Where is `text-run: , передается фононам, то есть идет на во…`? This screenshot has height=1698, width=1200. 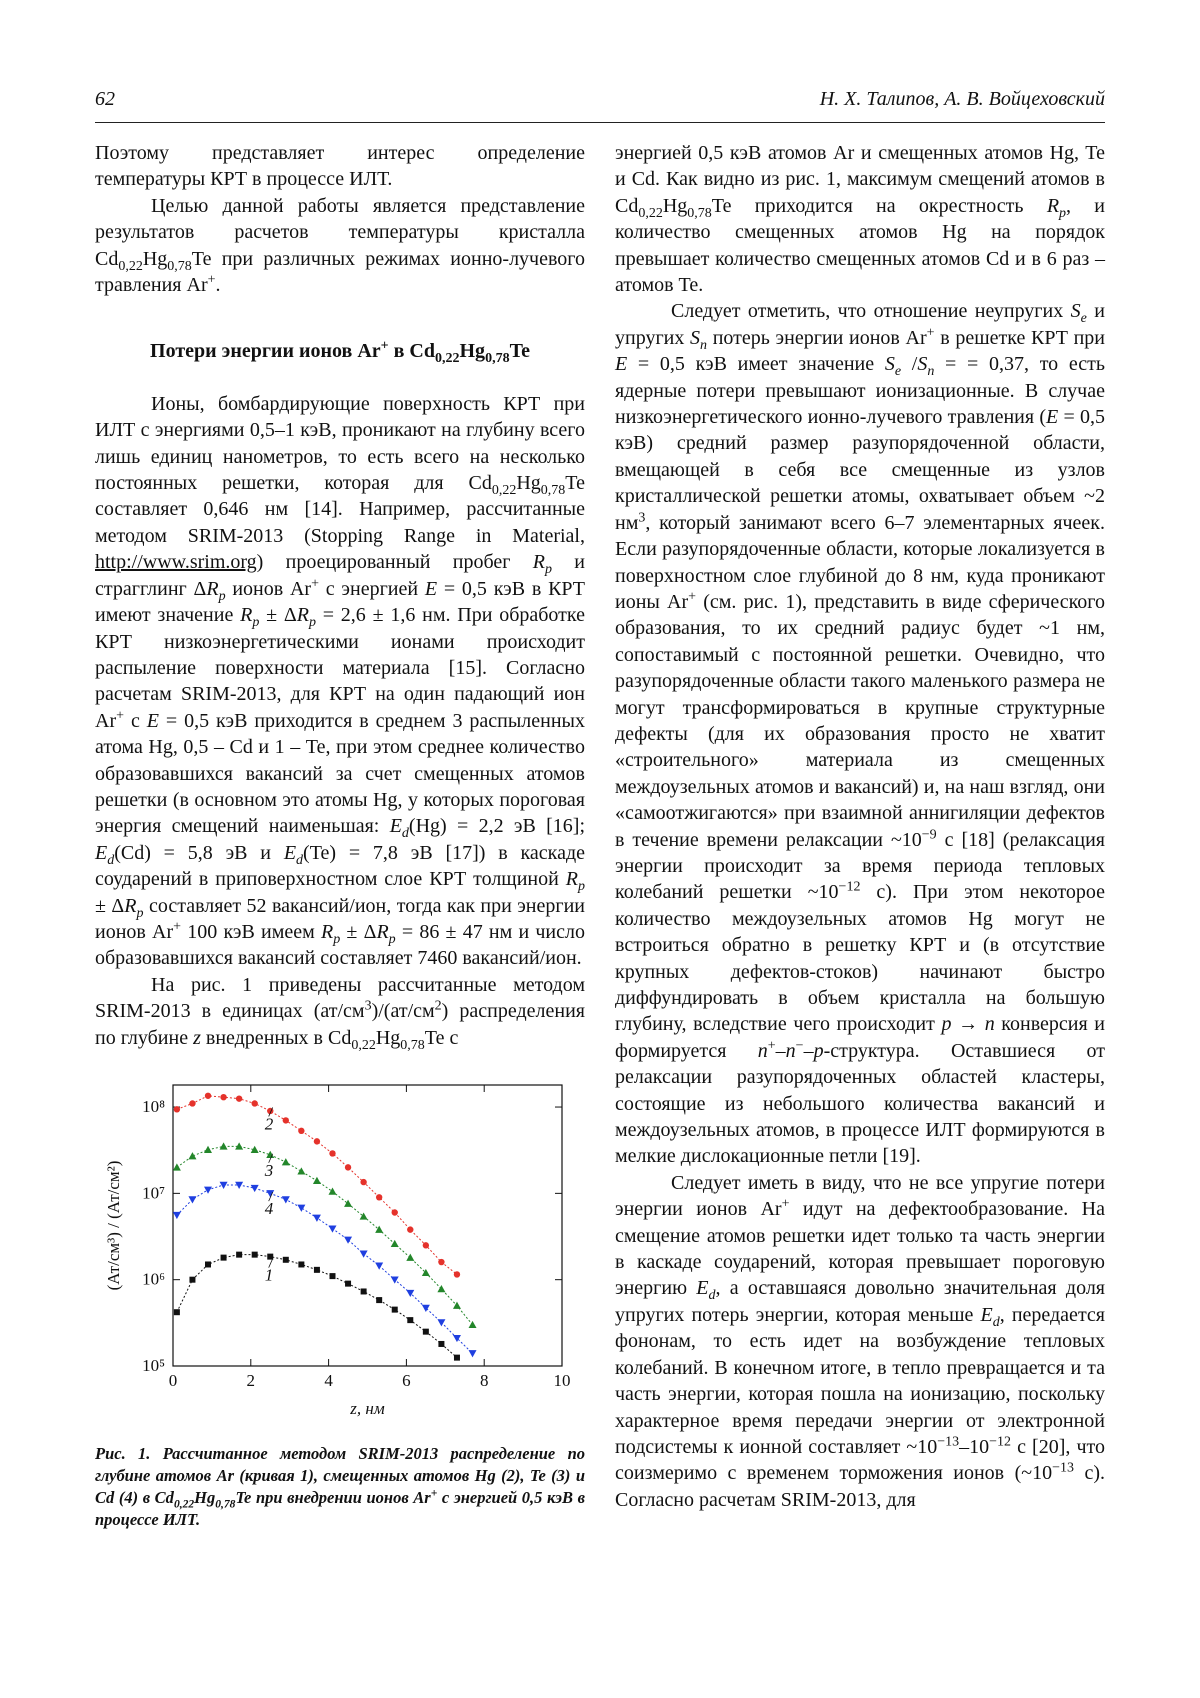 text-run: , передается фононам, то есть идет на во… is located at coordinates (860, 1381).